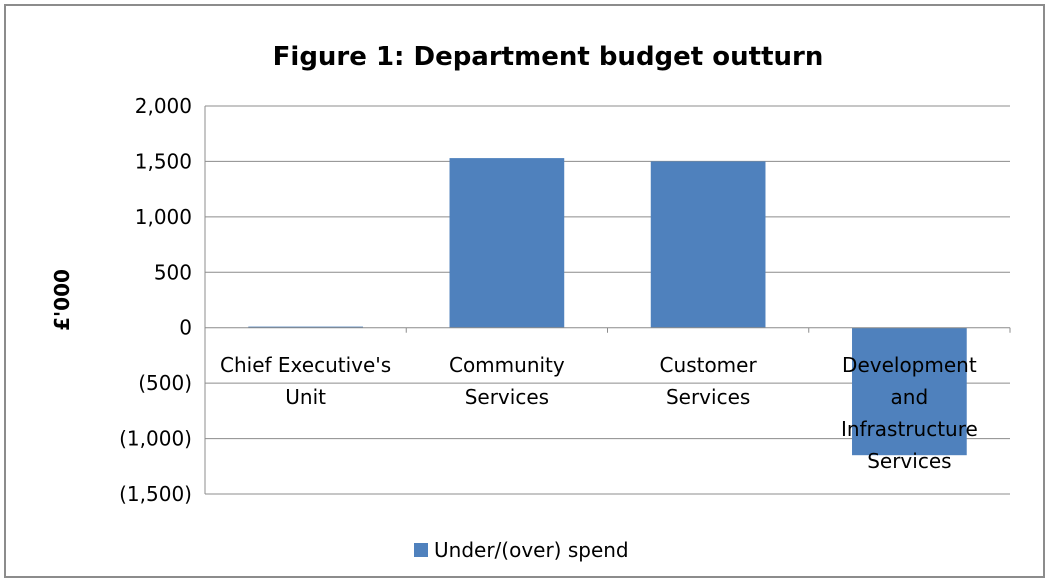 This screenshot has width=1051, height=583. I want to click on y-tick-labels: 2,000 1,500 1,000 500 0 (500) (1,000) (1,500), so click(155, 300).